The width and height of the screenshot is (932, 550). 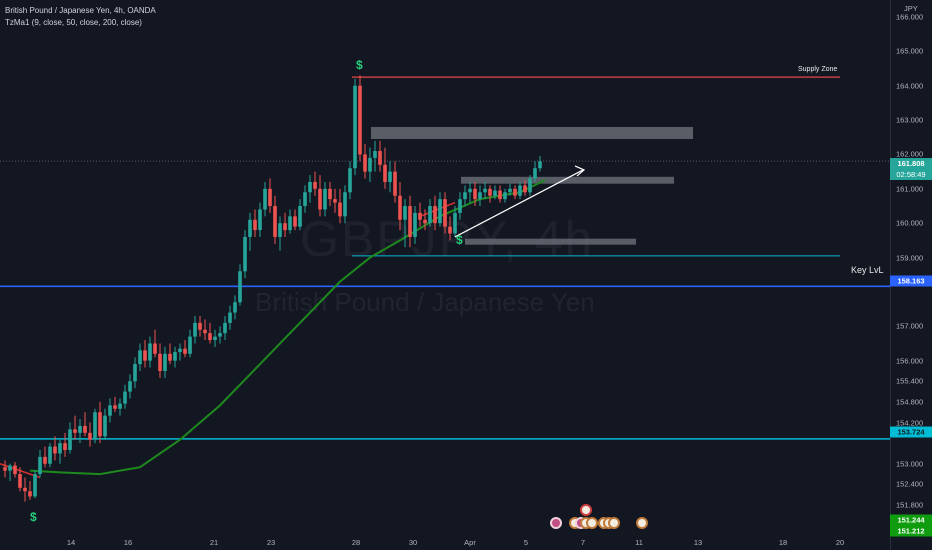 I want to click on bottom-price-2: 151.212, so click(x=911, y=531).